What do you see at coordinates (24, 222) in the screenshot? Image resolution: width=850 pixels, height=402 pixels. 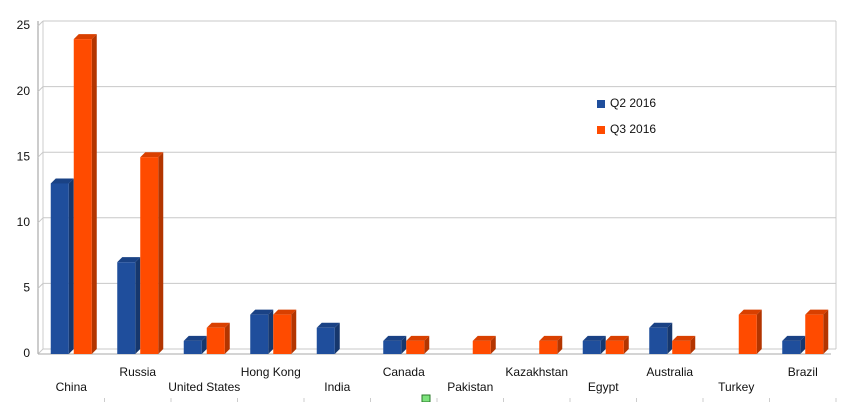 I see `y-tick-label: 10` at bounding box center [24, 222].